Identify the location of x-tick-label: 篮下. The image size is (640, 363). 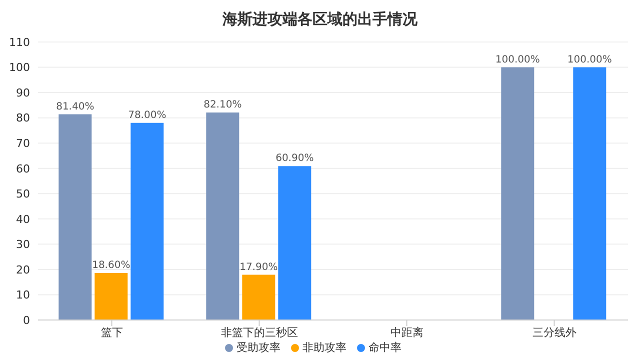
(111, 332).